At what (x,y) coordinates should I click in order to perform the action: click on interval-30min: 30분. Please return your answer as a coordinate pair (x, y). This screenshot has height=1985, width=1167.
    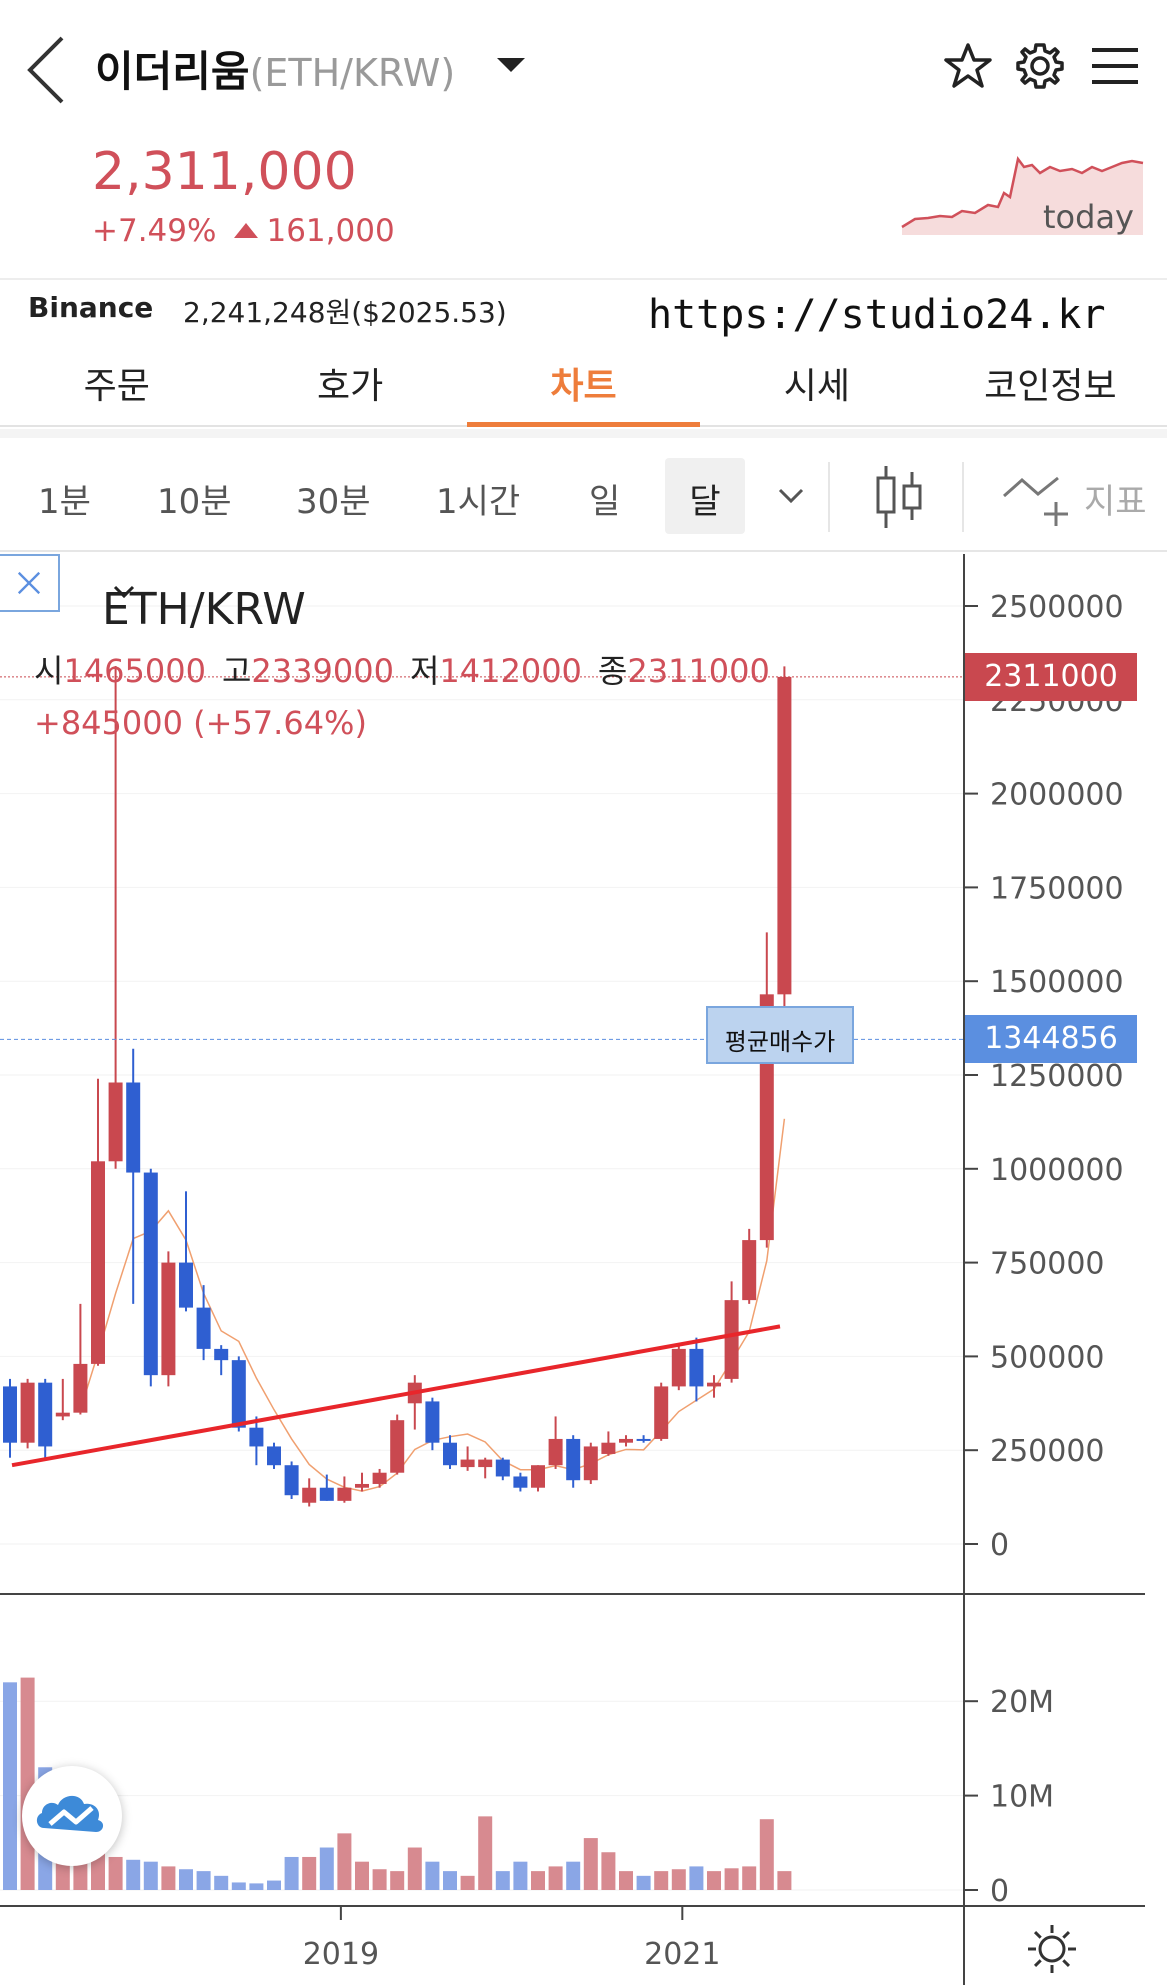
    Looking at the image, I should click on (333, 502).